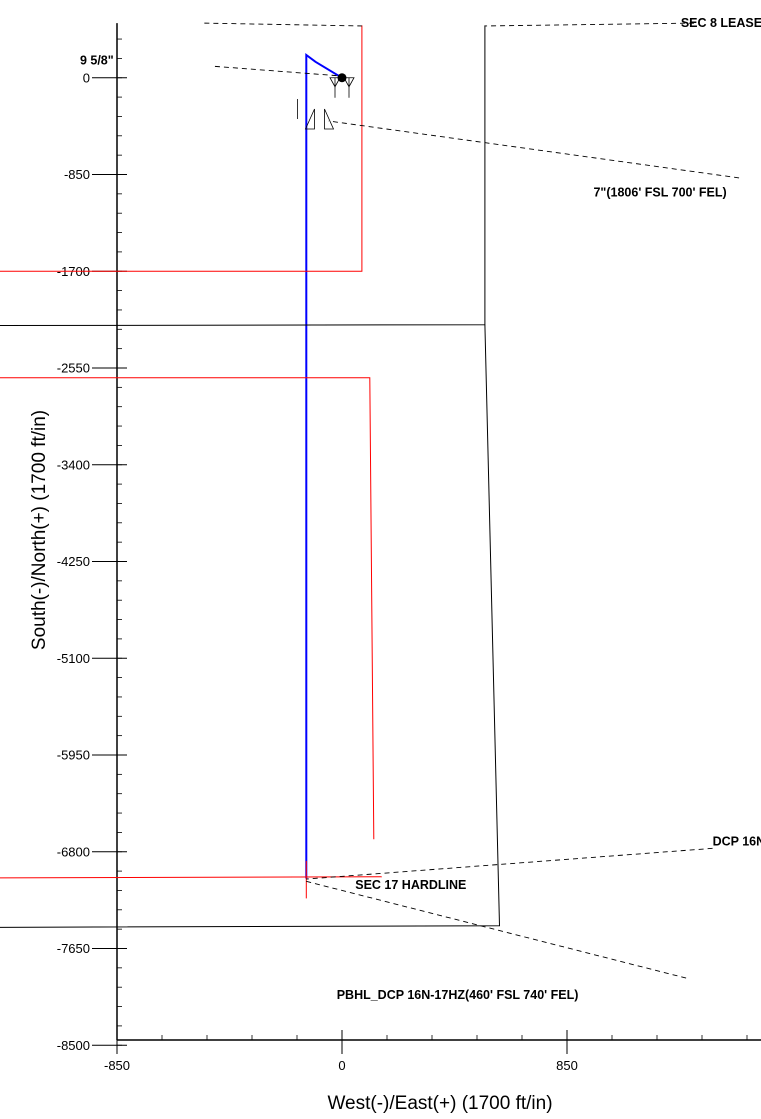  What do you see at coordinates (86, 77) in the screenshot?
I see `y-tick-label: 0` at bounding box center [86, 77].